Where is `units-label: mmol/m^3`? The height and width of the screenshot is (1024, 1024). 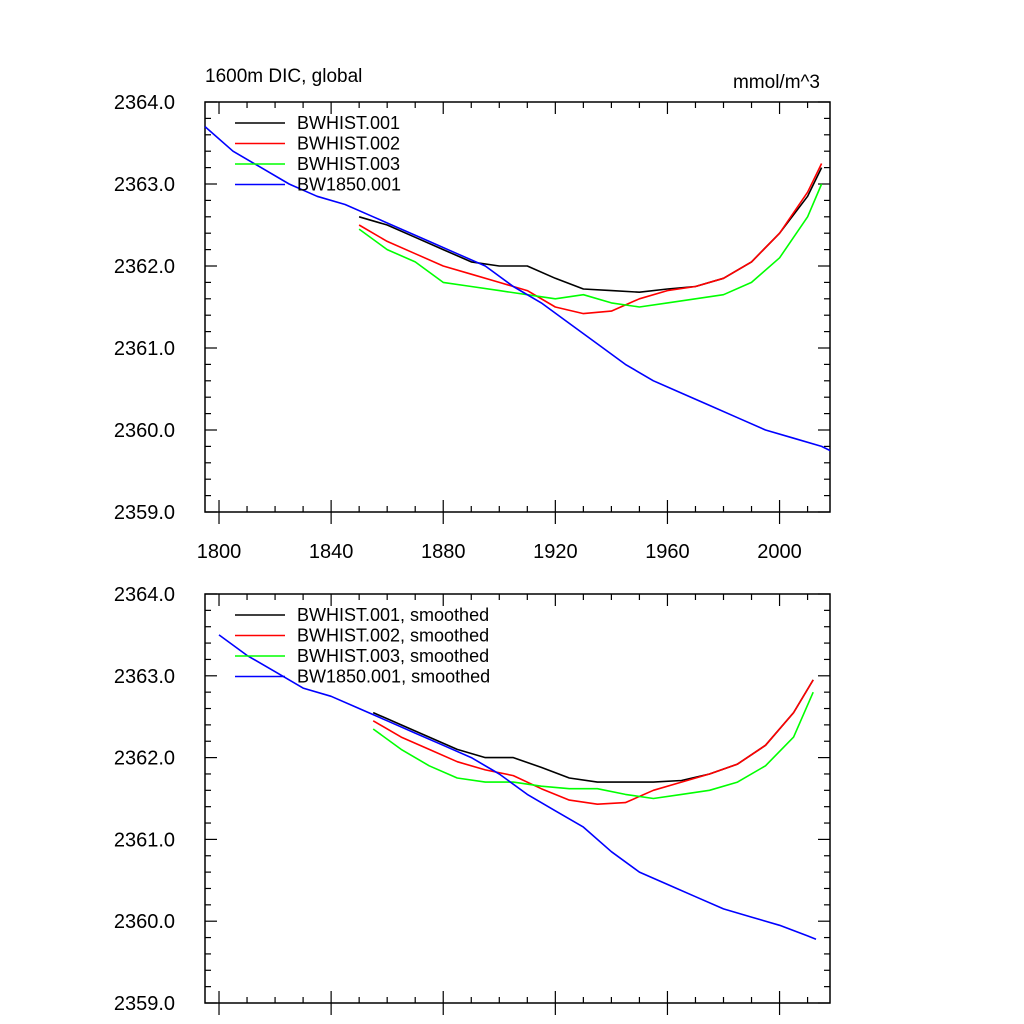
units-label: mmol/m^3 is located at coordinates (776, 82).